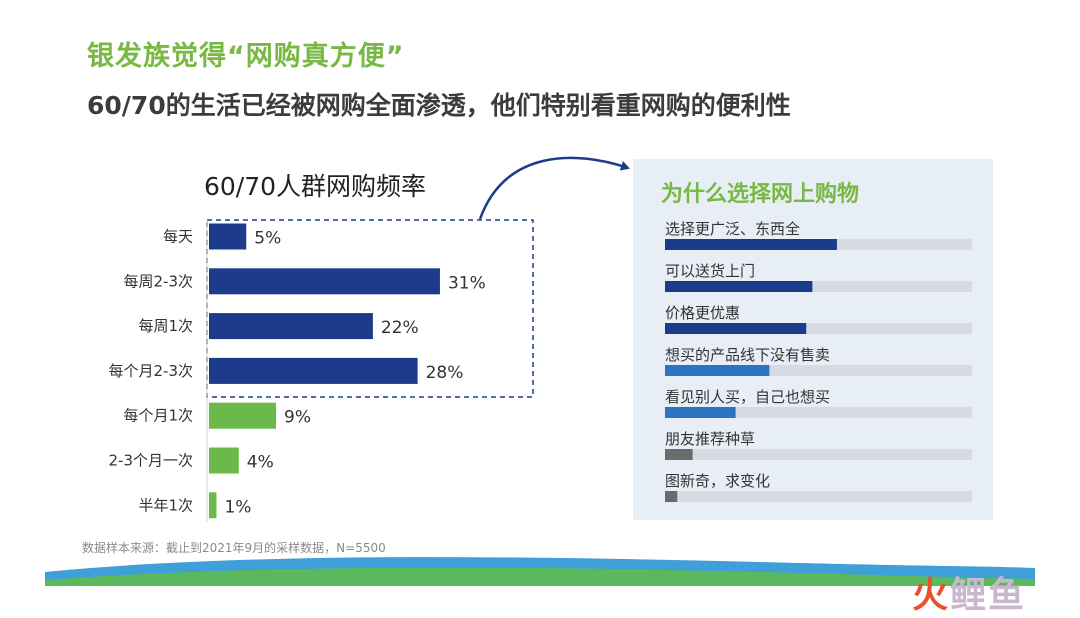 This screenshot has width=1080, height=618. I want to click on frequency-chart-title: 60/70人群网购频率, so click(315, 186).